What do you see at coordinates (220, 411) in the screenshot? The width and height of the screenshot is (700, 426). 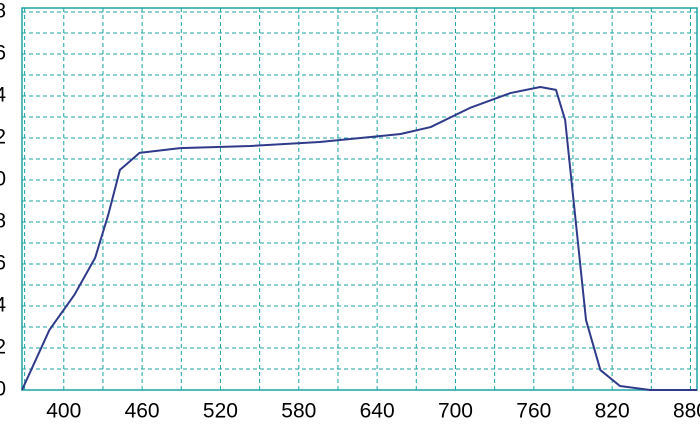 I see `x-tick-label: 520` at bounding box center [220, 411].